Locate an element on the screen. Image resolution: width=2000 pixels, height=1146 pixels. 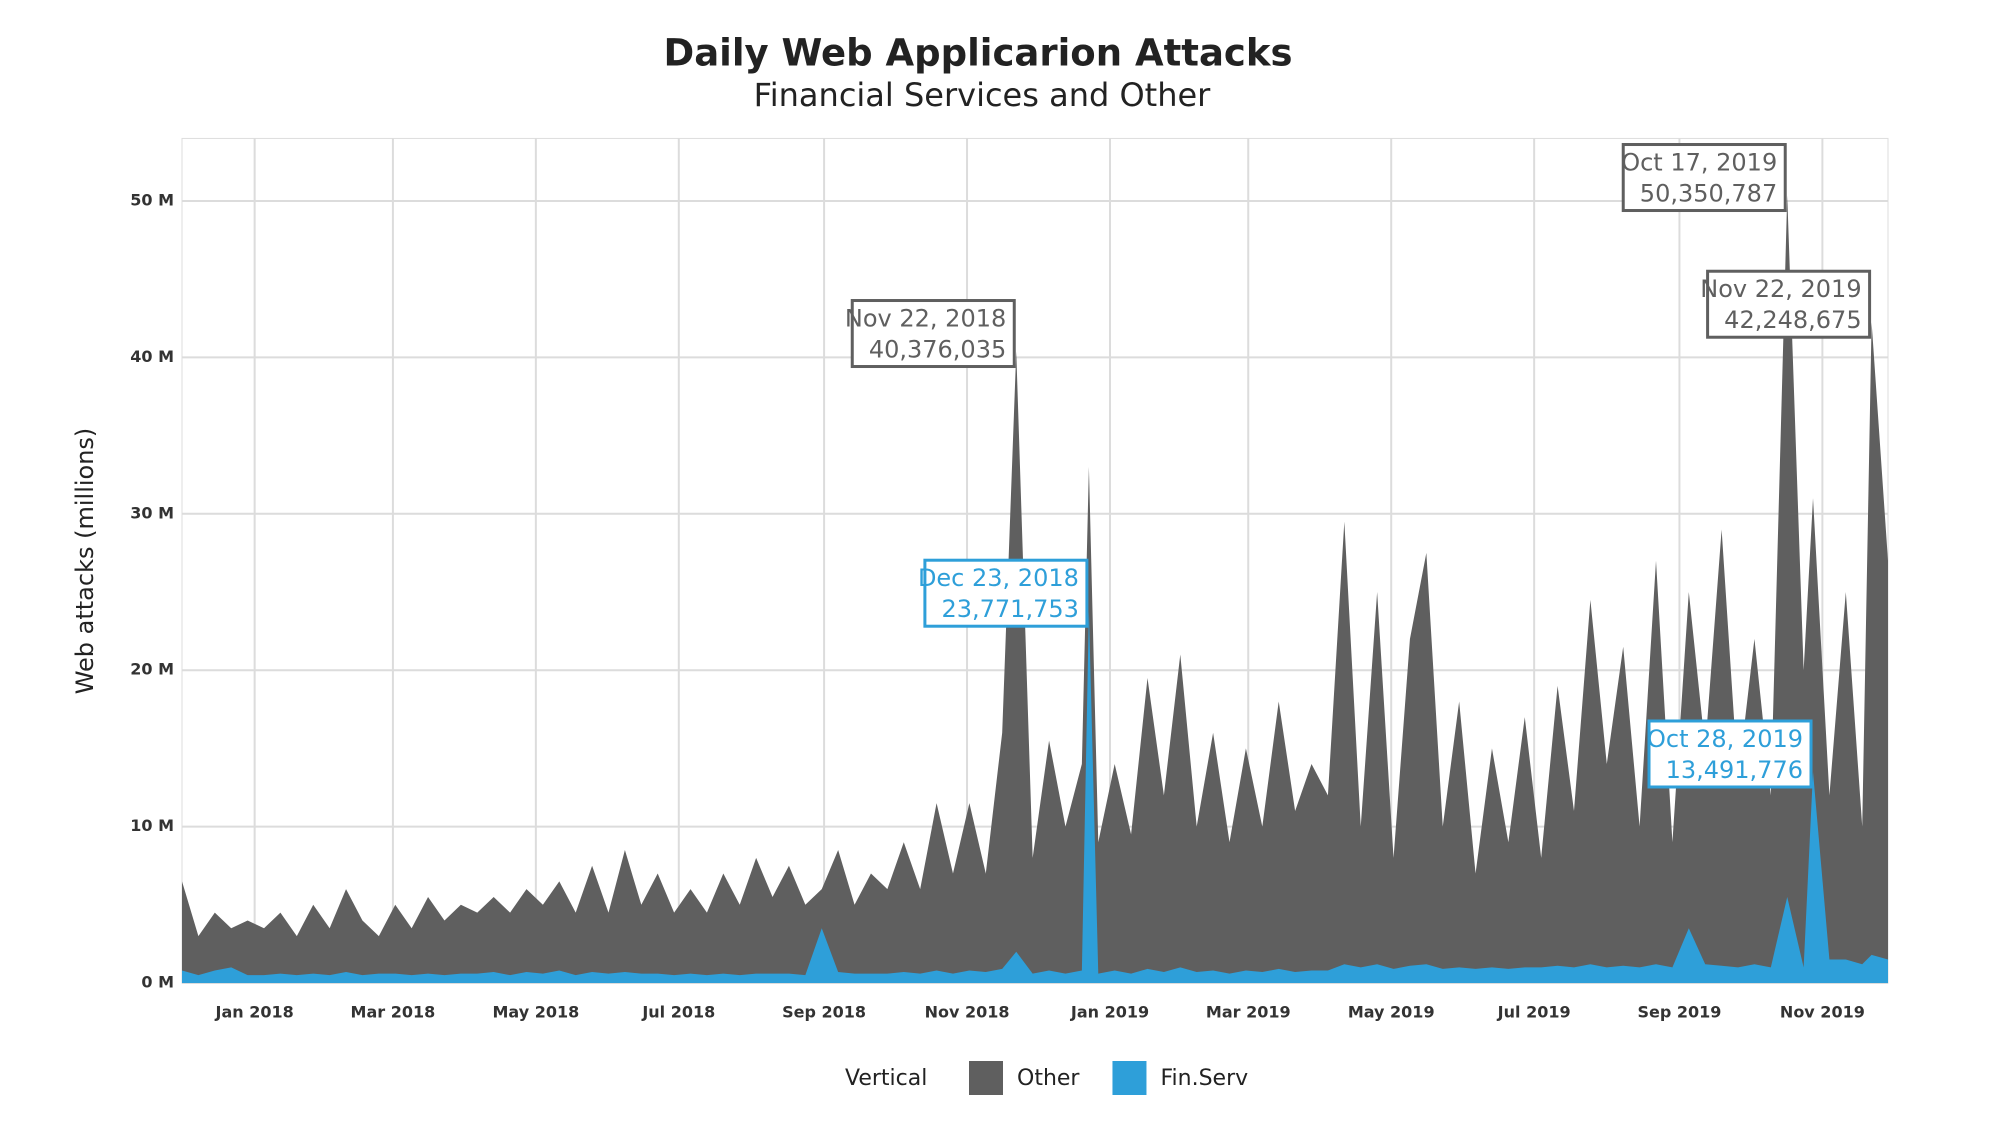
annotation: Nov 22, 2018 40,376,035 is located at coordinates (930, 334).